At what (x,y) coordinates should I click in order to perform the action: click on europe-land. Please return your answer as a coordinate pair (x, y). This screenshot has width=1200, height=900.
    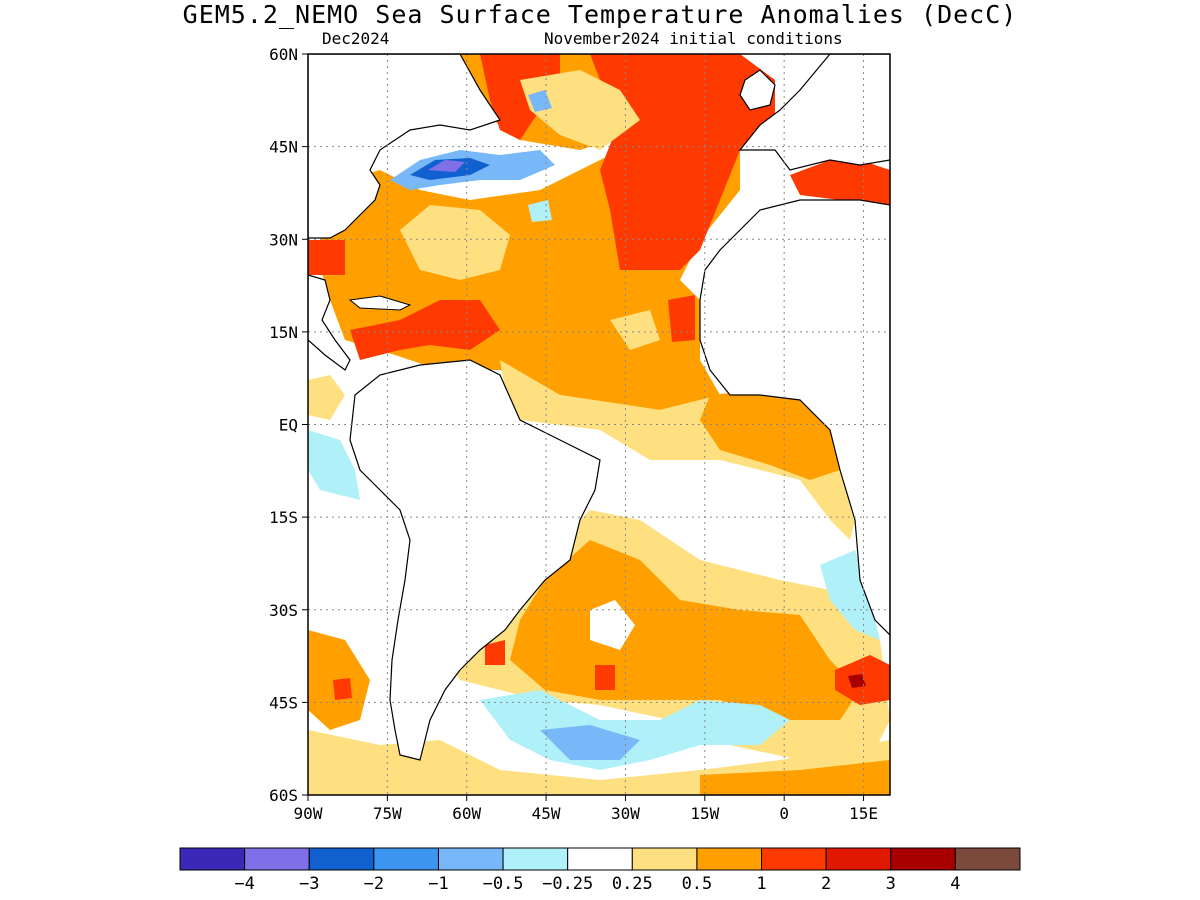
    Looking at the image, I should click on (814, 112).